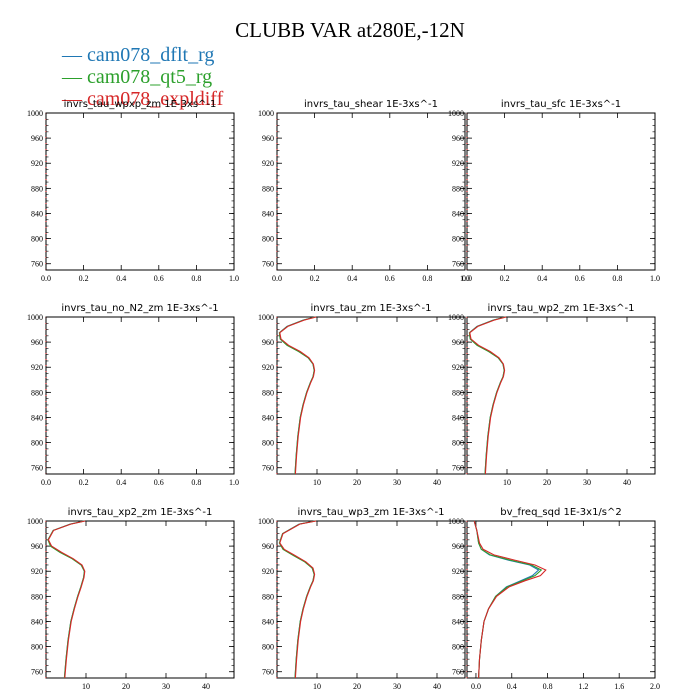 This screenshot has width=700, height=700. Describe the element at coordinates (138, 55) in the screenshot. I see `legend-entry-1: — cam078_dflt_rg` at that location.